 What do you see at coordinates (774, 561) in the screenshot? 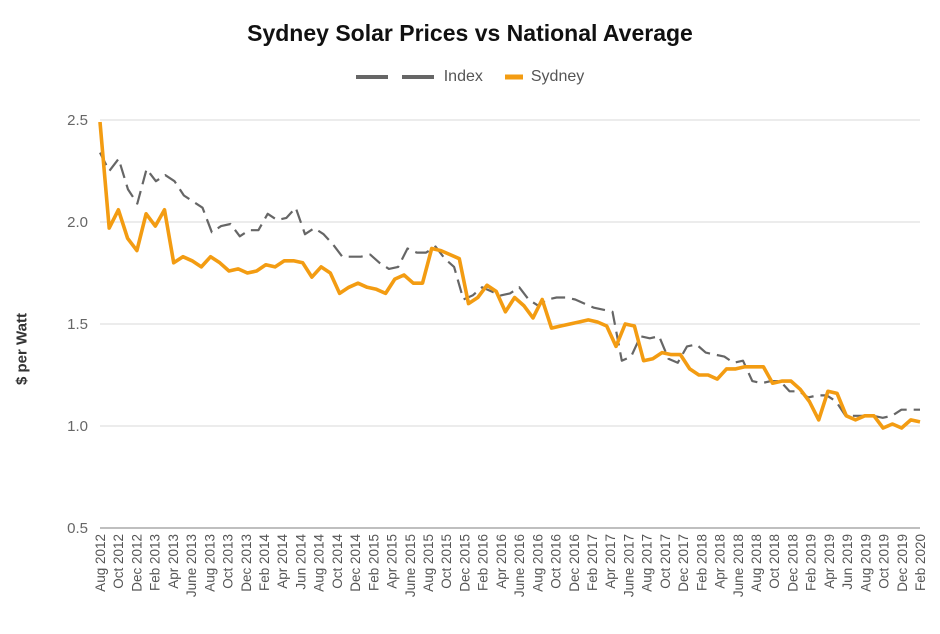
I see `x-tick-label: Oct 2018` at bounding box center [774, 561].